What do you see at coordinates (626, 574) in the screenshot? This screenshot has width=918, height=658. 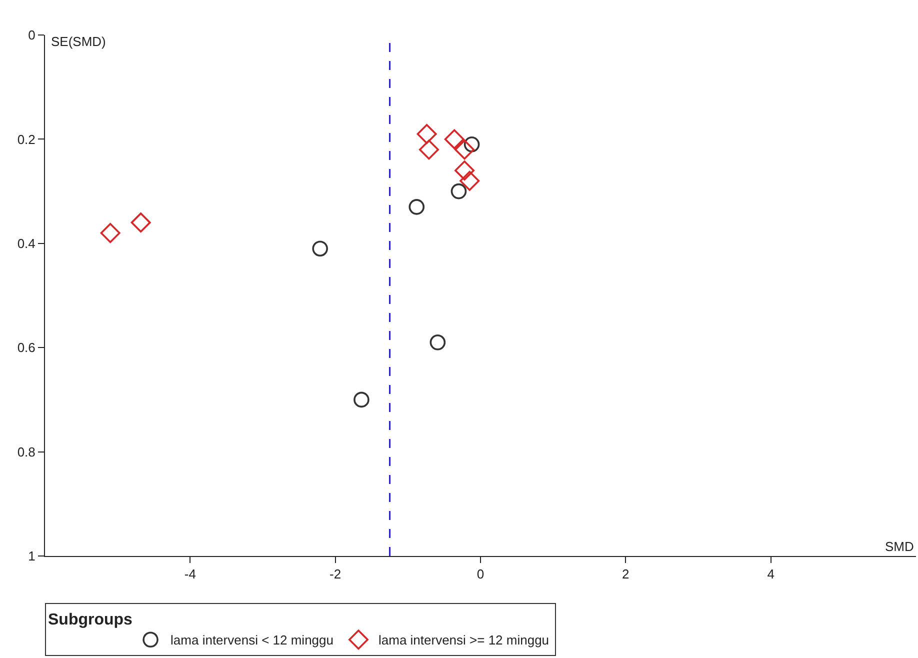 I see `x-tick-label: 2` at bounding box center [626, 574].